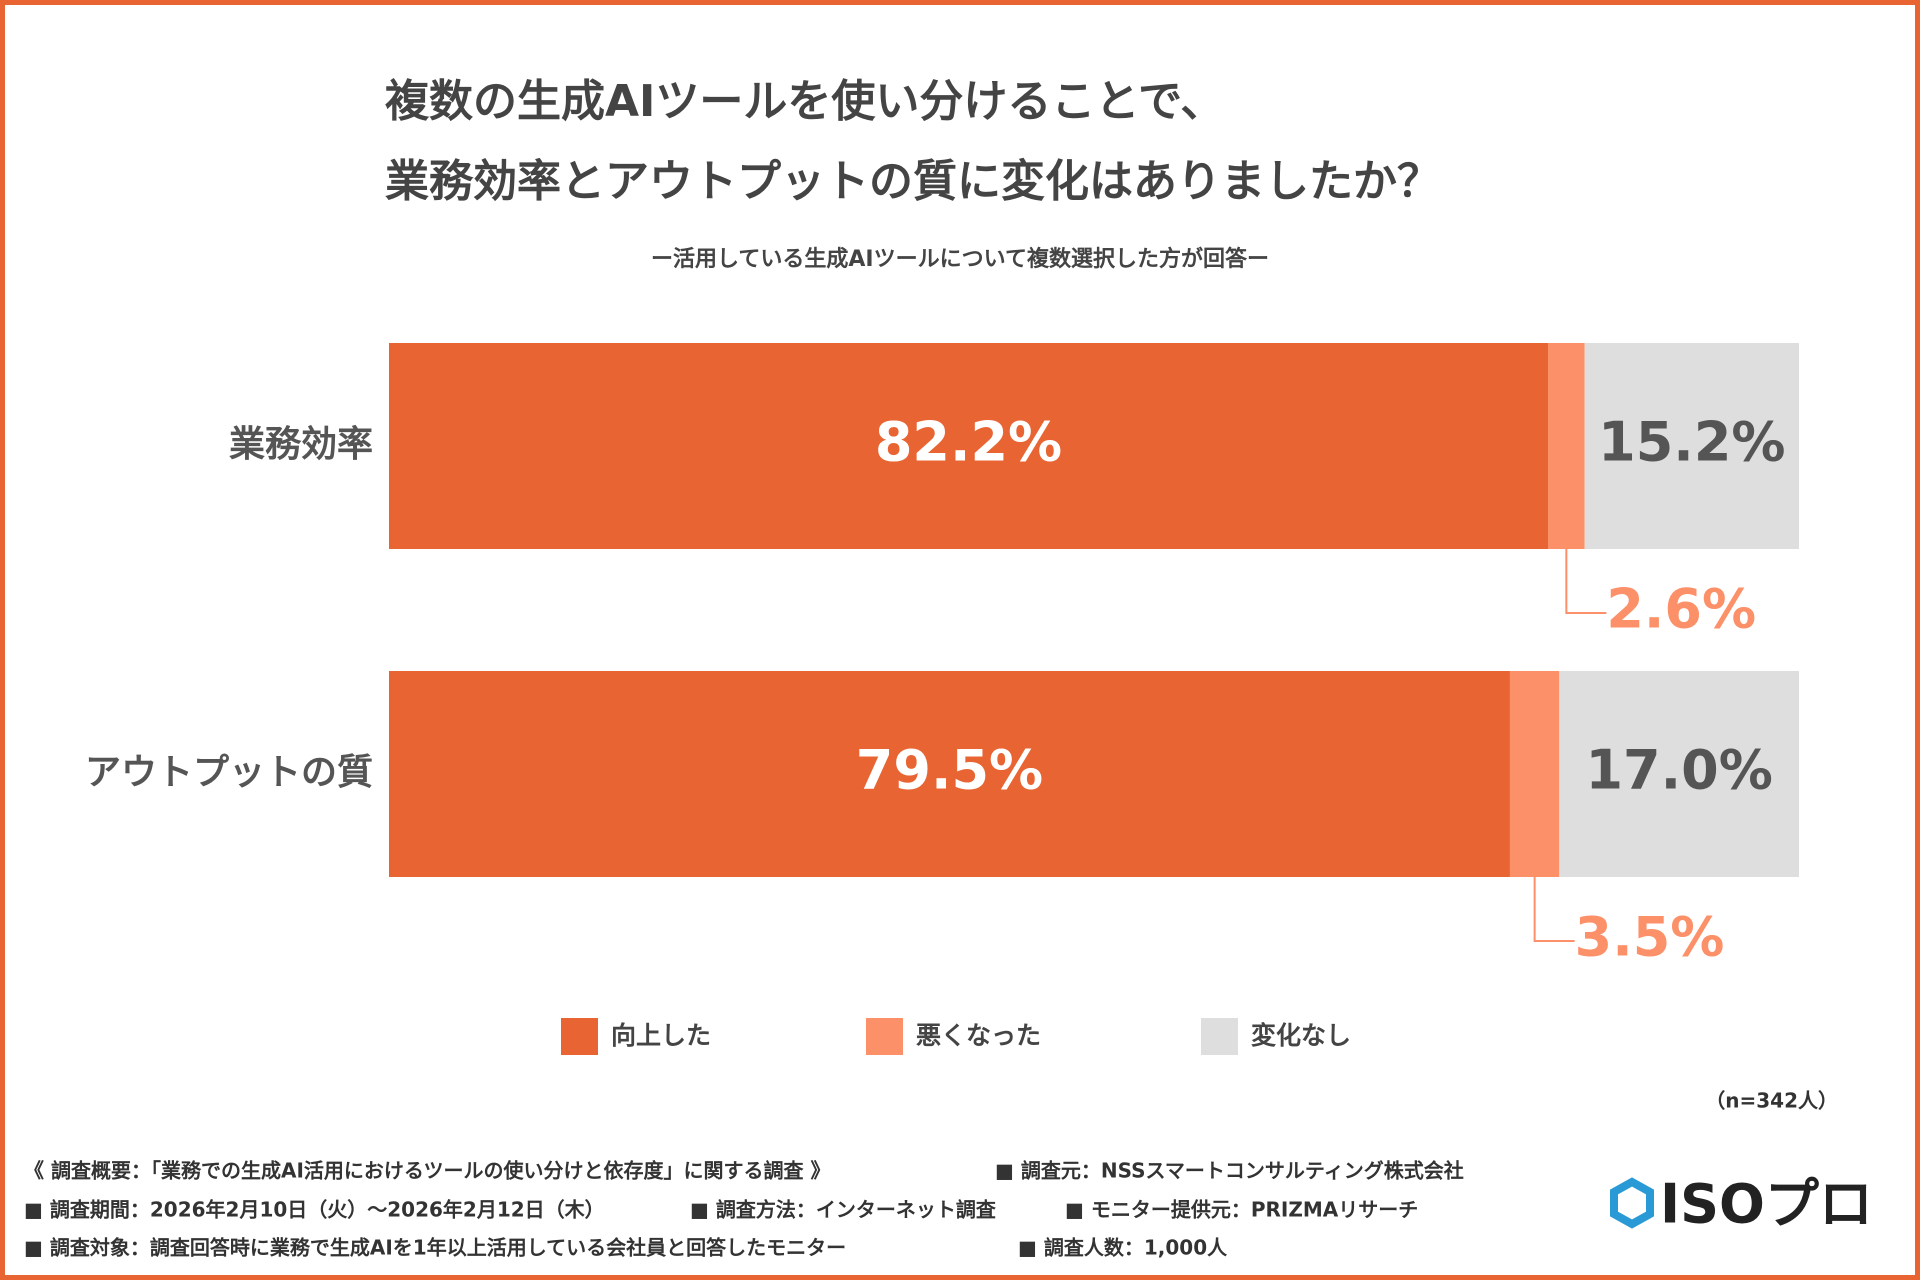  What do you see at coordinates (1678, 770) in the screenshot?
I see `value-label: 17.0%` at bounding box center [1678, 770].